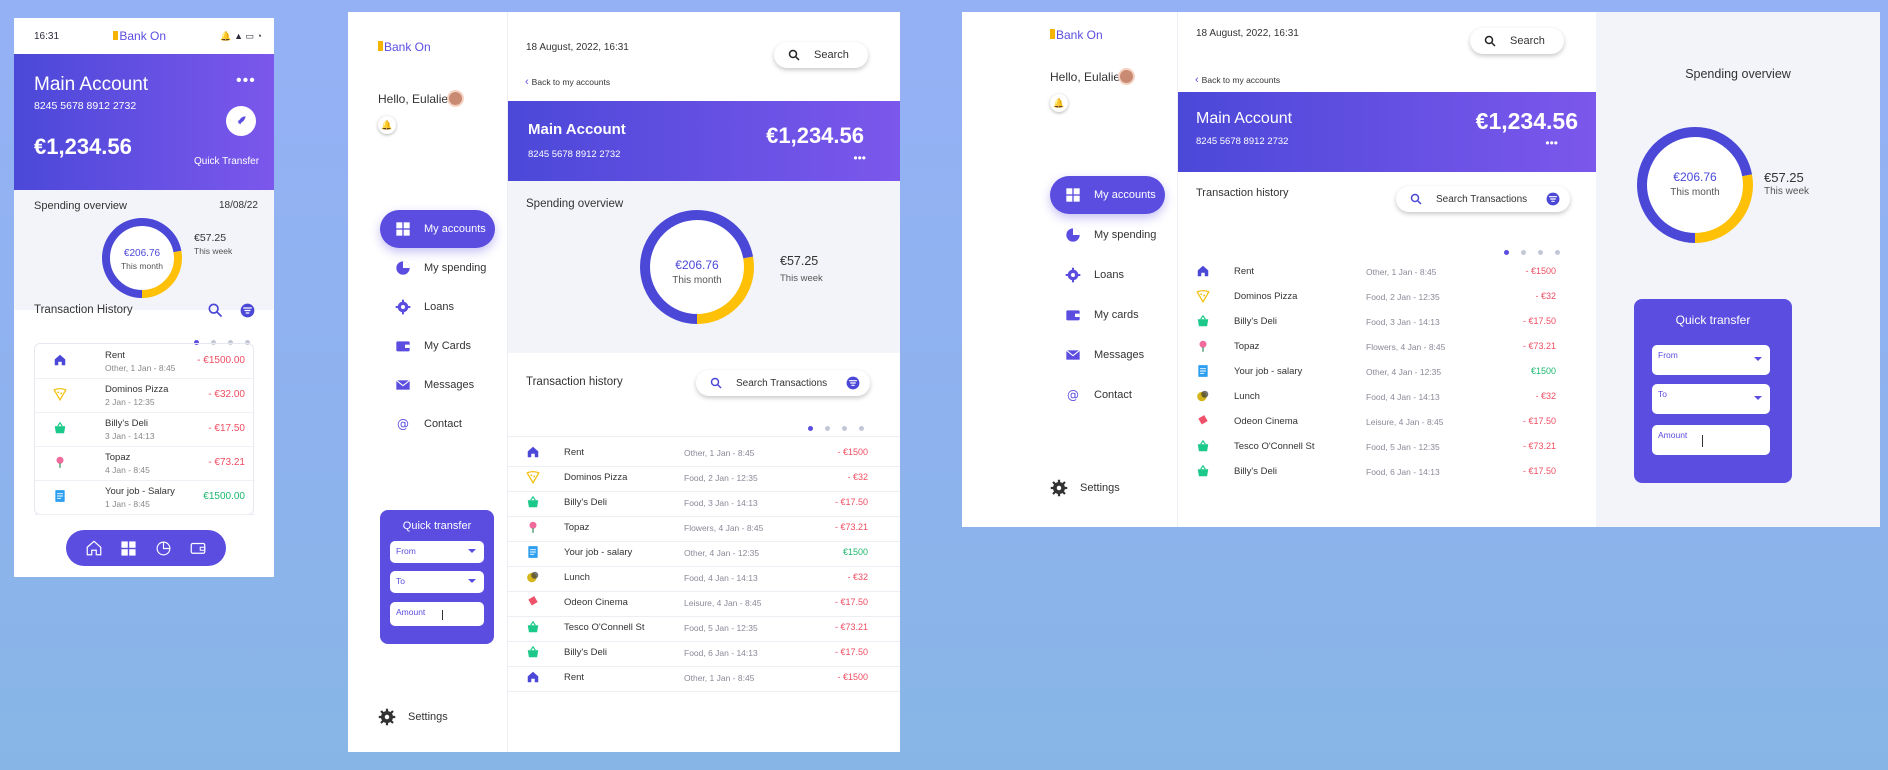 The width and height of the screenshot is (1888, 770). What do you see at coordinates (241, 121) in the screenshot?
I see `quick-transfer-button` at bounding box center [241, 121].